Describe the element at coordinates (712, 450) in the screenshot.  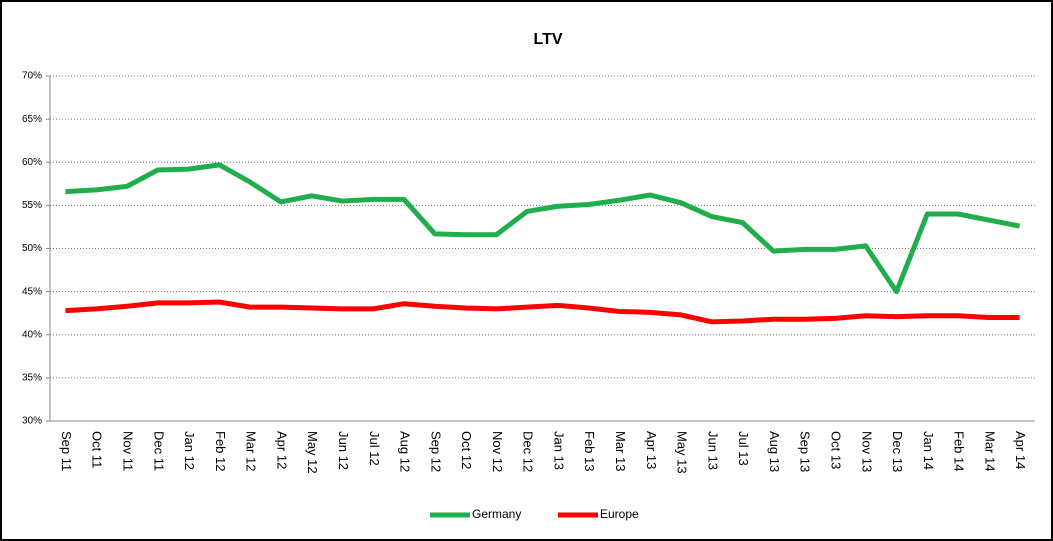
I see `x-tick-label: Jun 13` at that location.